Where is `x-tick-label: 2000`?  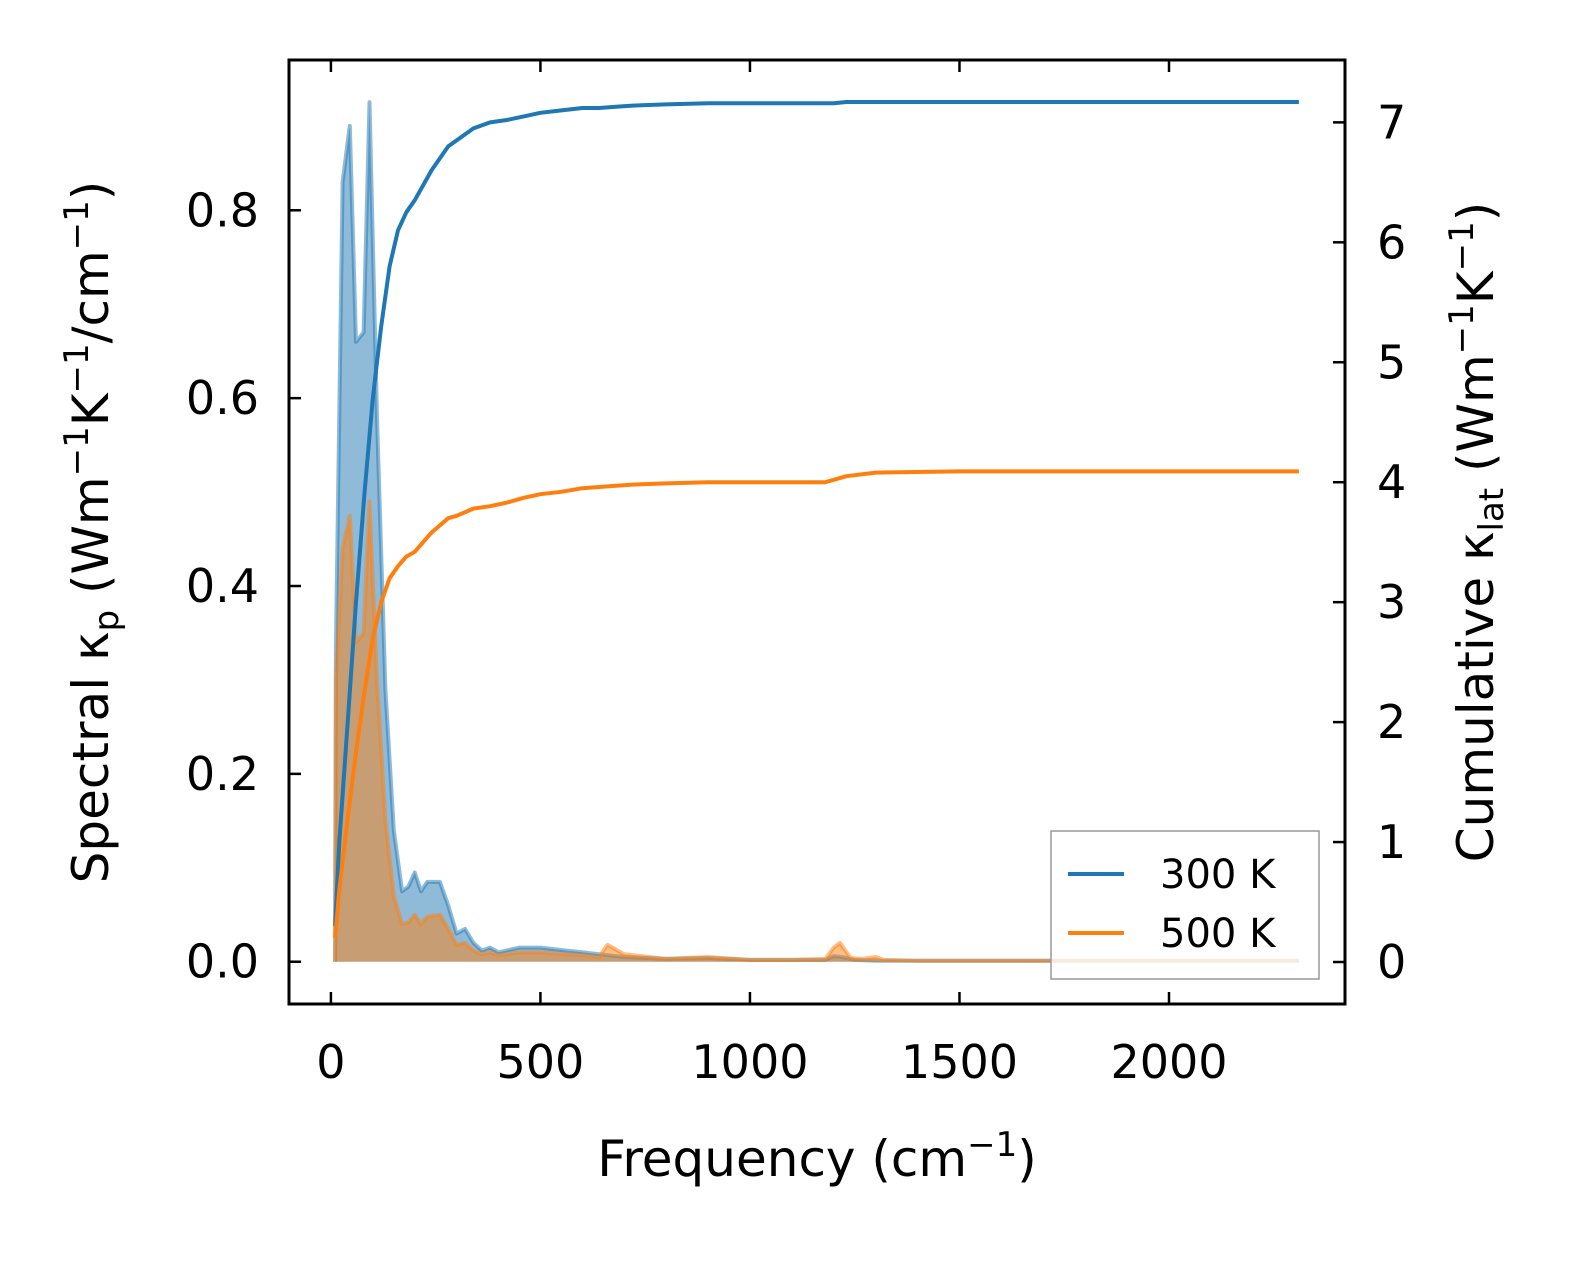
x-tick-label: 2000 is located at coordinates (1168, 1062).